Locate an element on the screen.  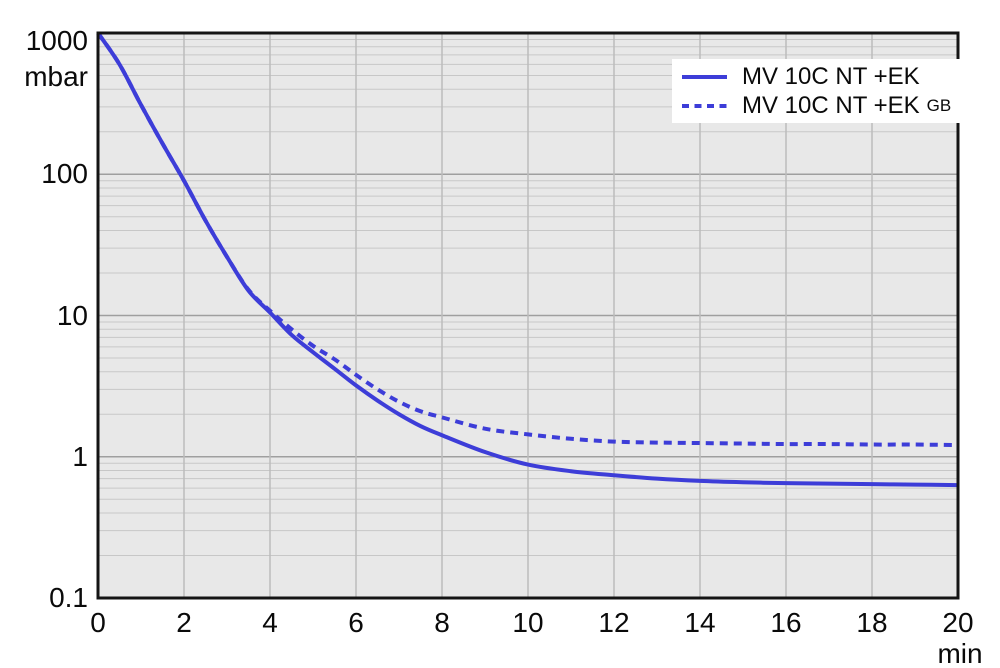
x-tick-label: 6 is located at coordinates (356, 622).